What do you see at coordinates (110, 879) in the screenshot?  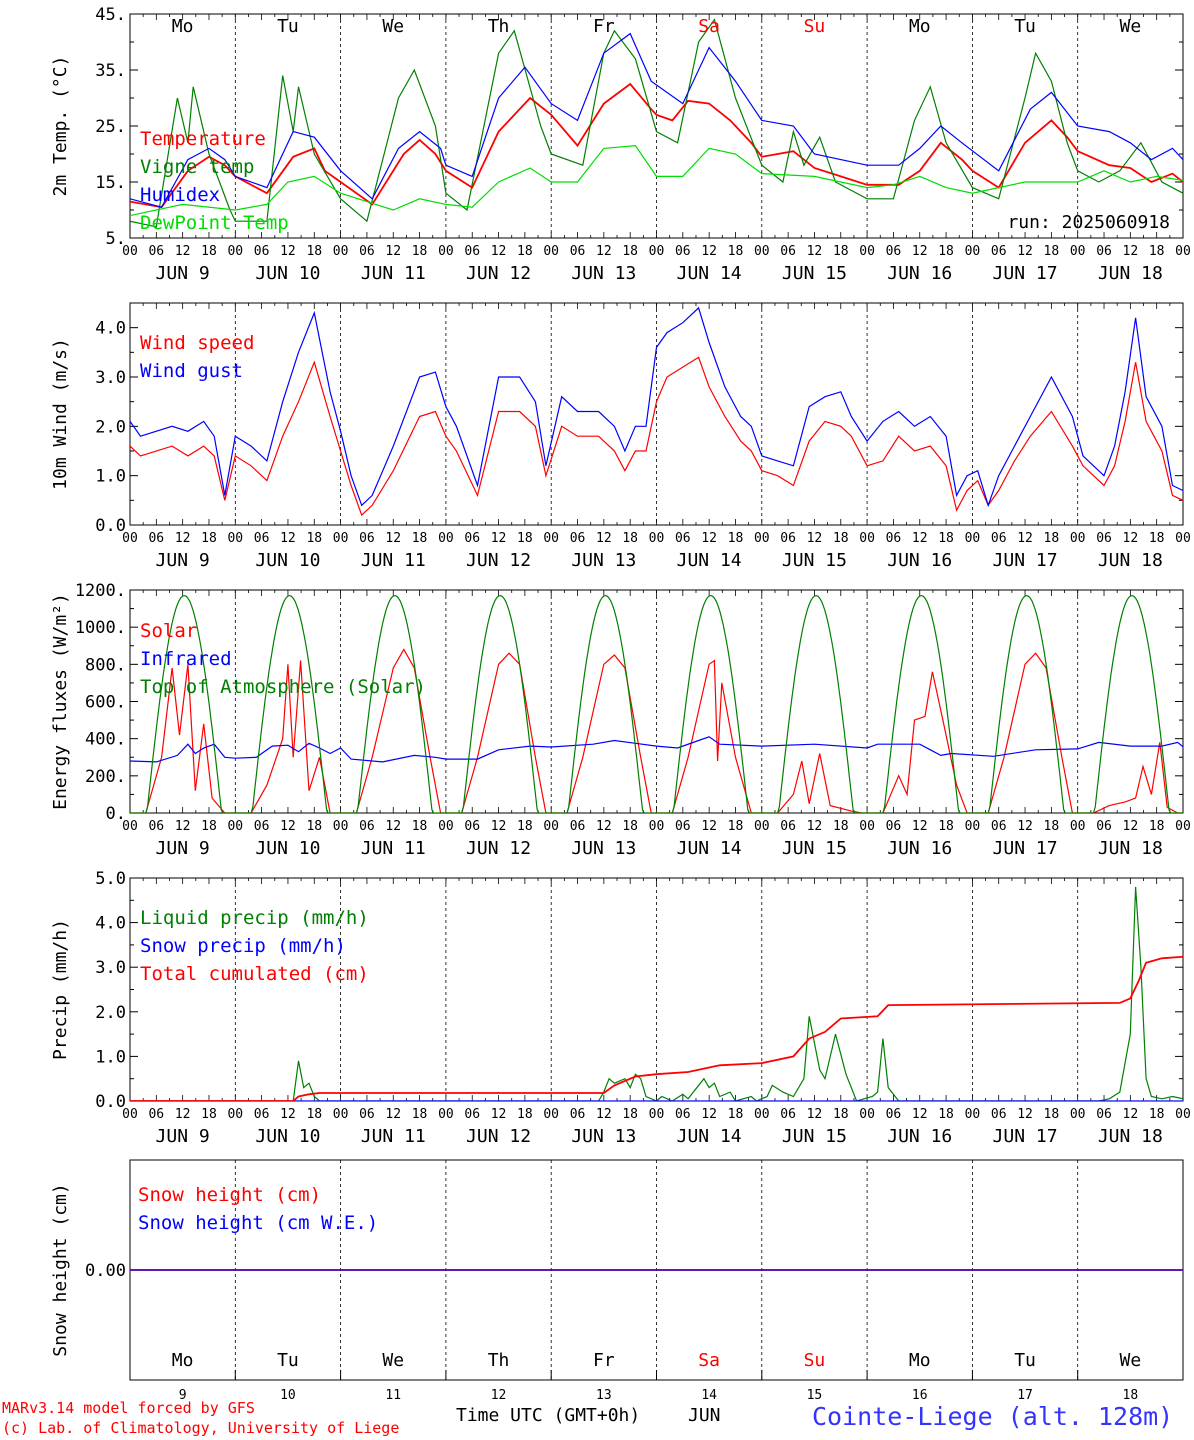 I see `y-tick-label: 5.0` at bounding box center [110, 879].